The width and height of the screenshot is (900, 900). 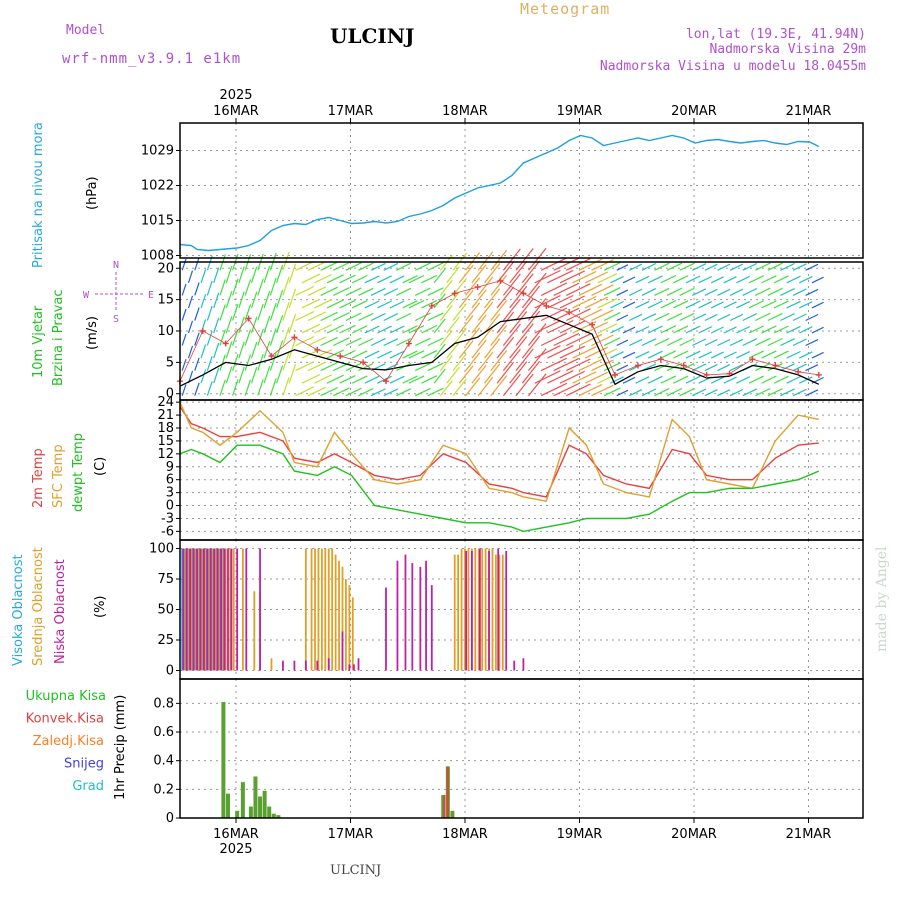 I want to click on y-tick-label: 75, so click(x=165, y=579).